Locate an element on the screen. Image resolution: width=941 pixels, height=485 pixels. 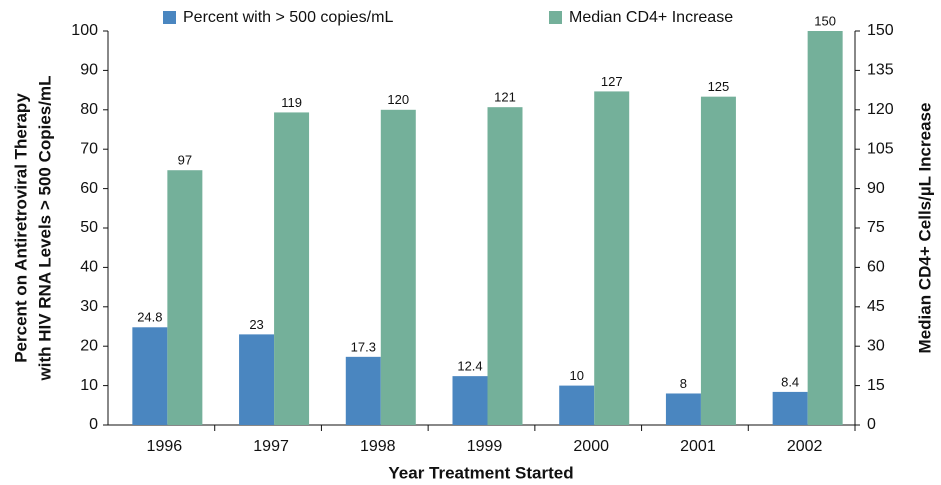
value-label: 17.3 is located at coordinates (363, 346).